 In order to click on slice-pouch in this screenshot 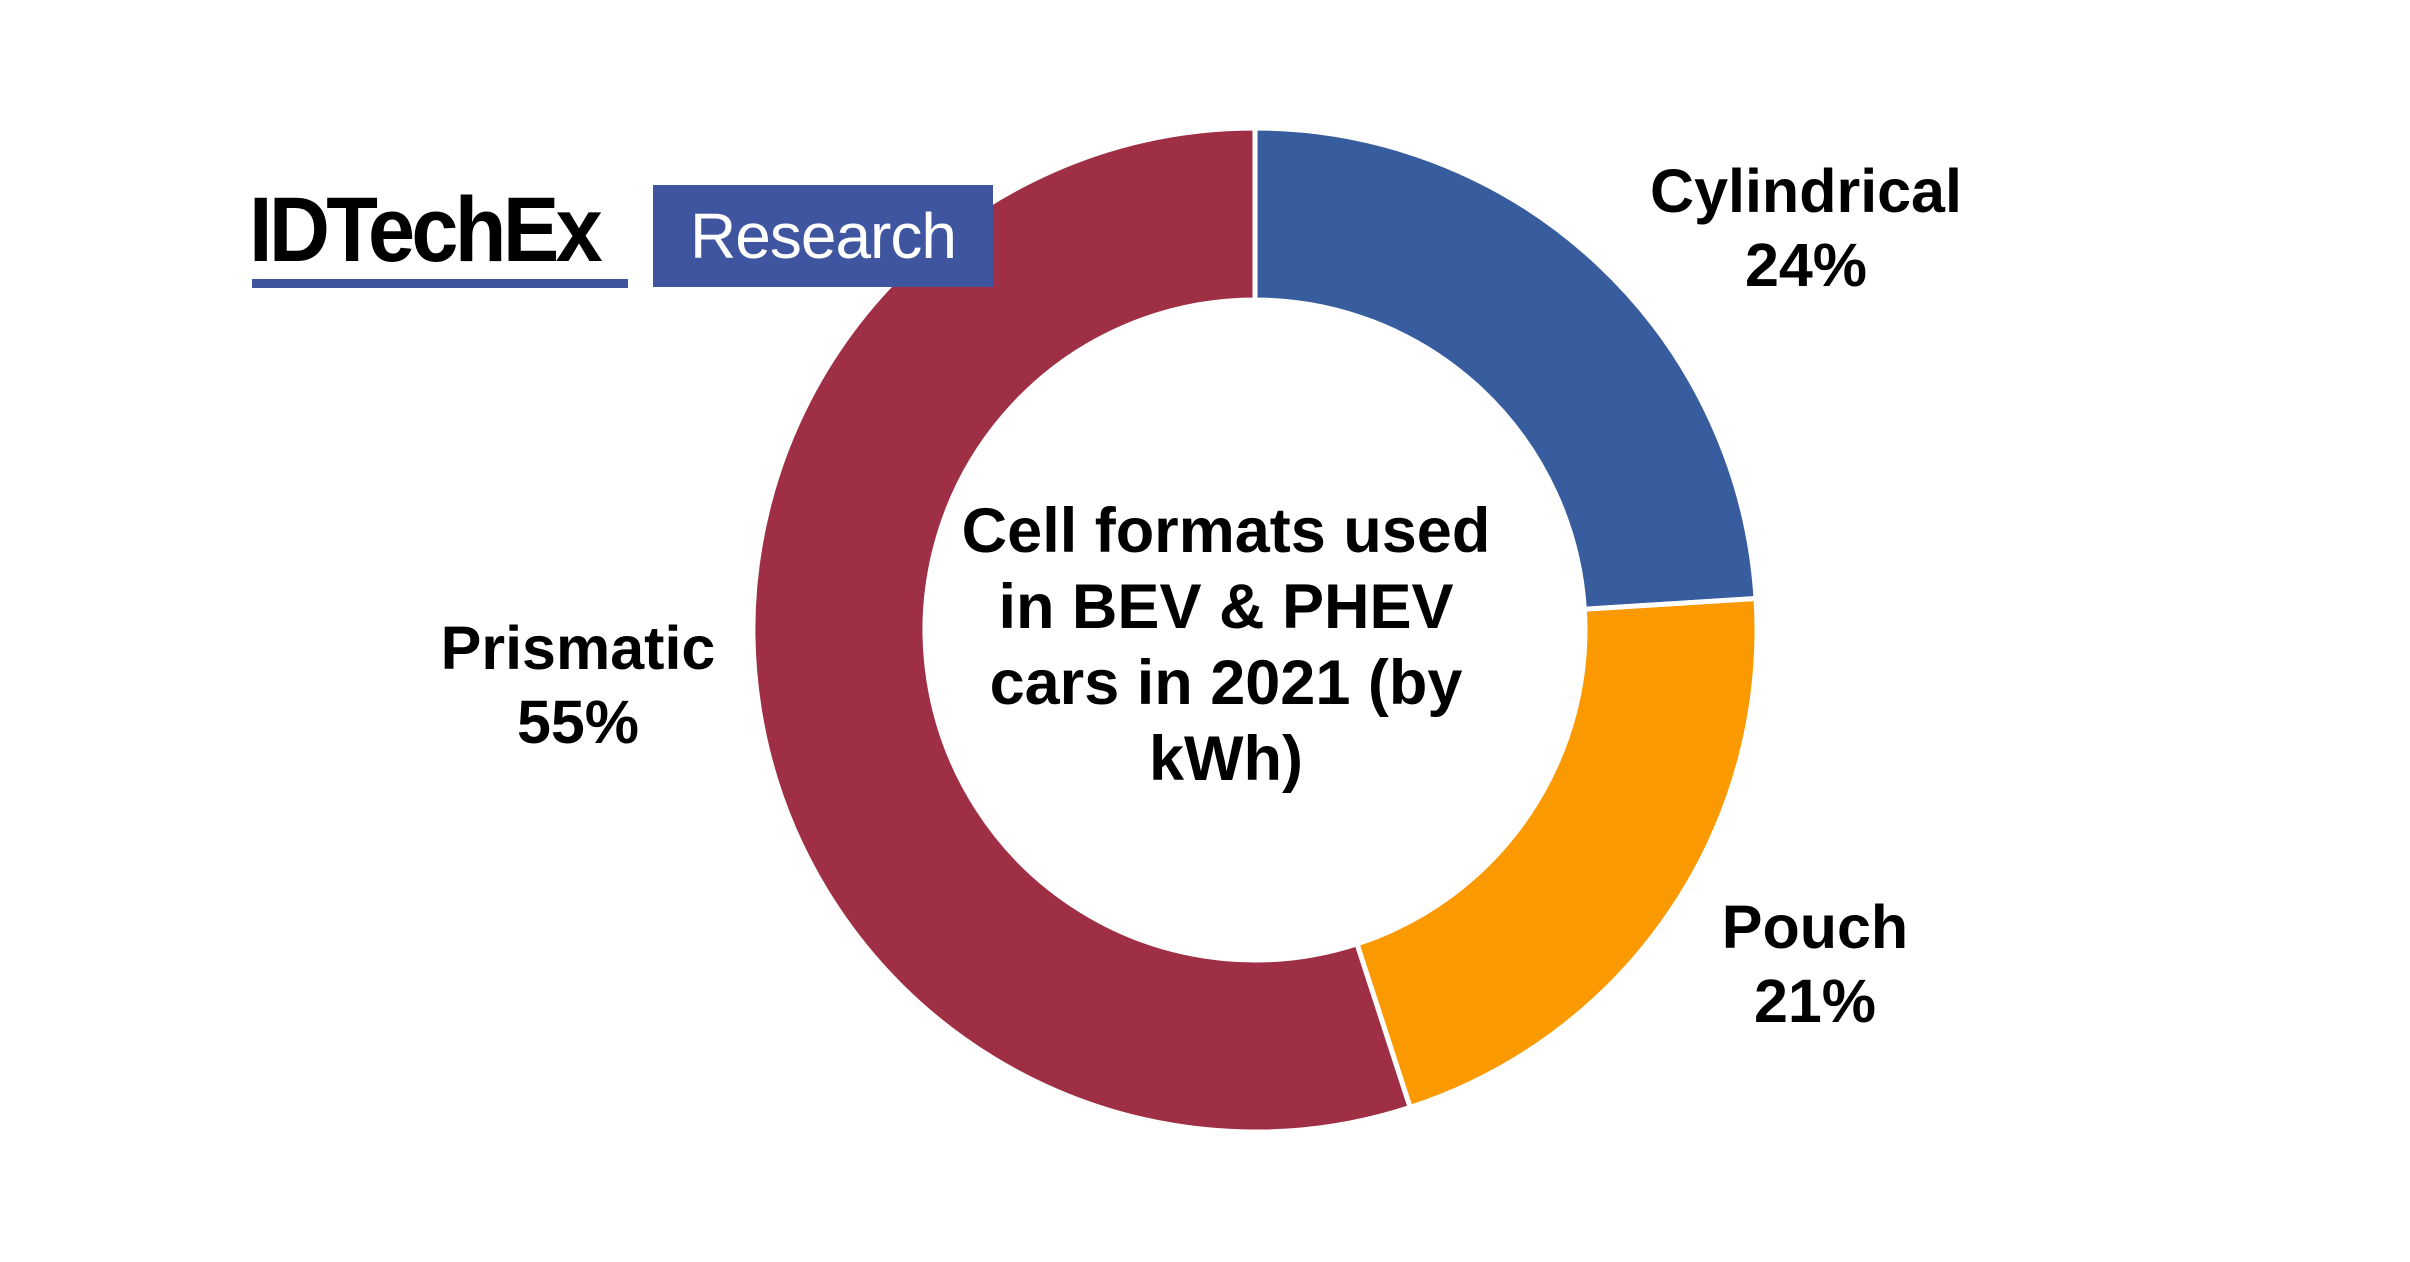, I will do `click(1556, 853)`.